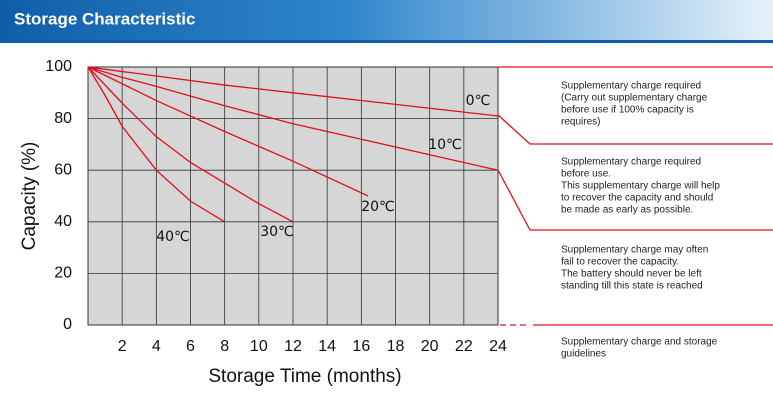  What do you see at coordinates (304, 376) in the screenshot?
I see `x-axis-label: Storage Time (months)` at bounding box center [304, 376].